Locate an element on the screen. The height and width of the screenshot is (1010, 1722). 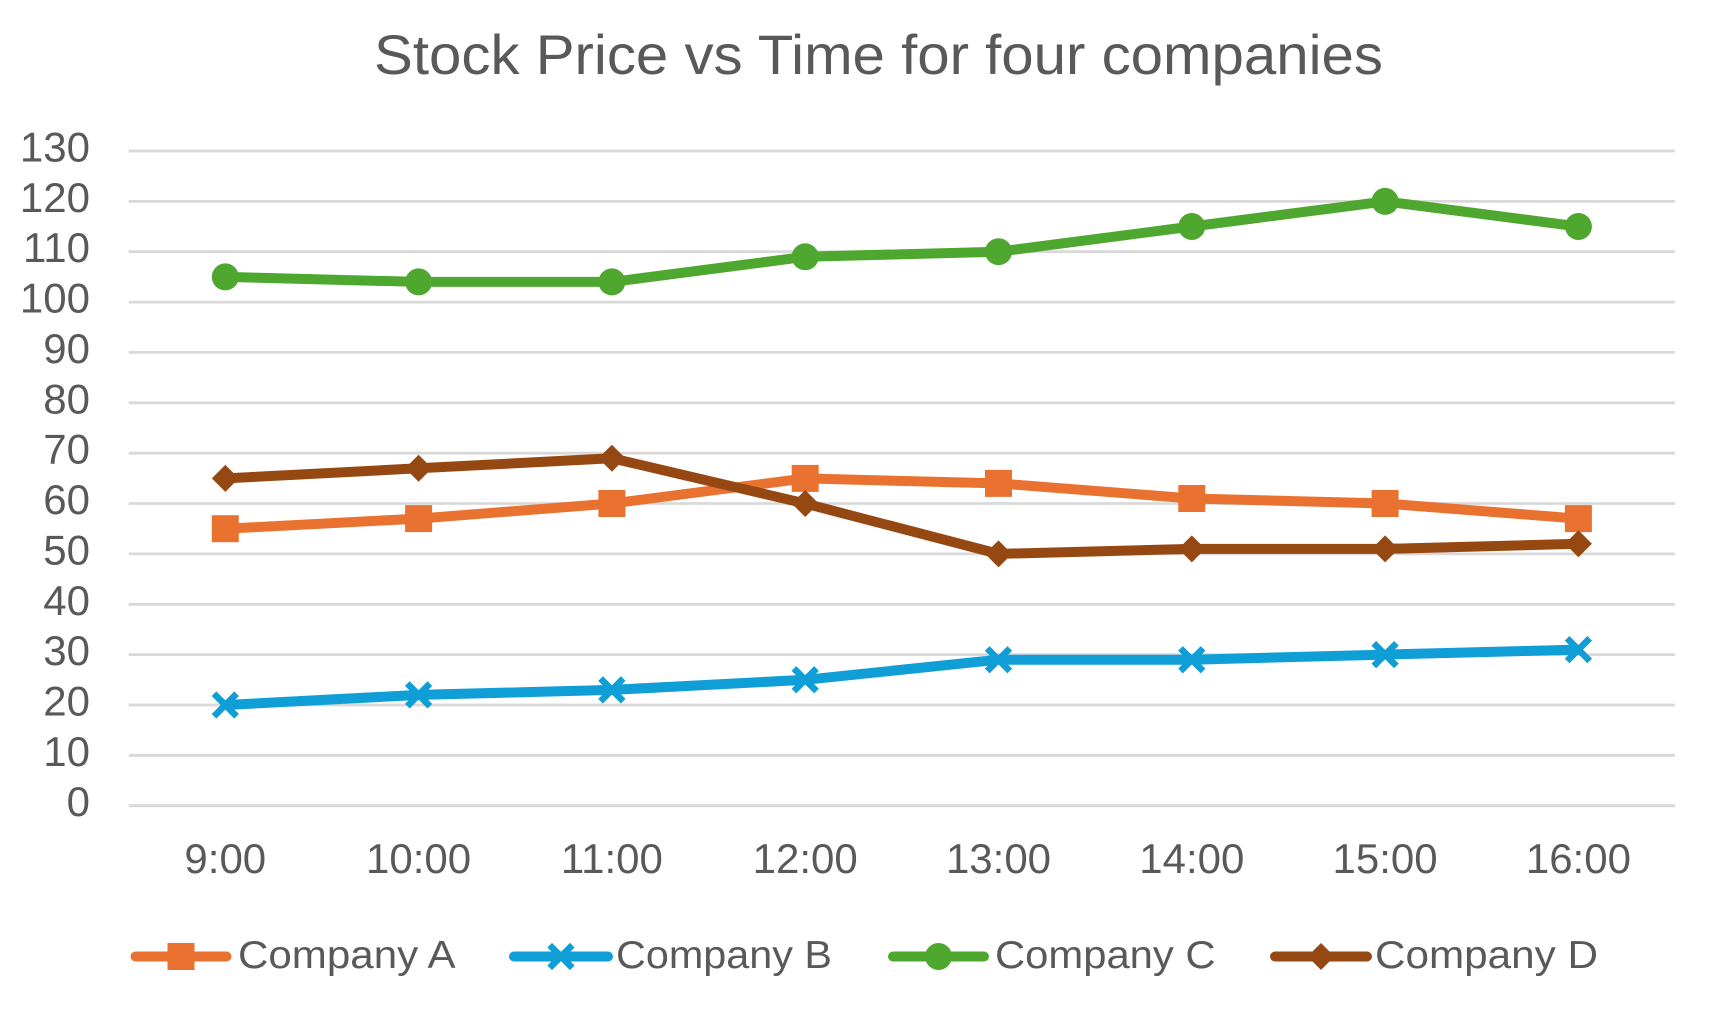
svg-text: 130 is located at coordinates (55, 147).